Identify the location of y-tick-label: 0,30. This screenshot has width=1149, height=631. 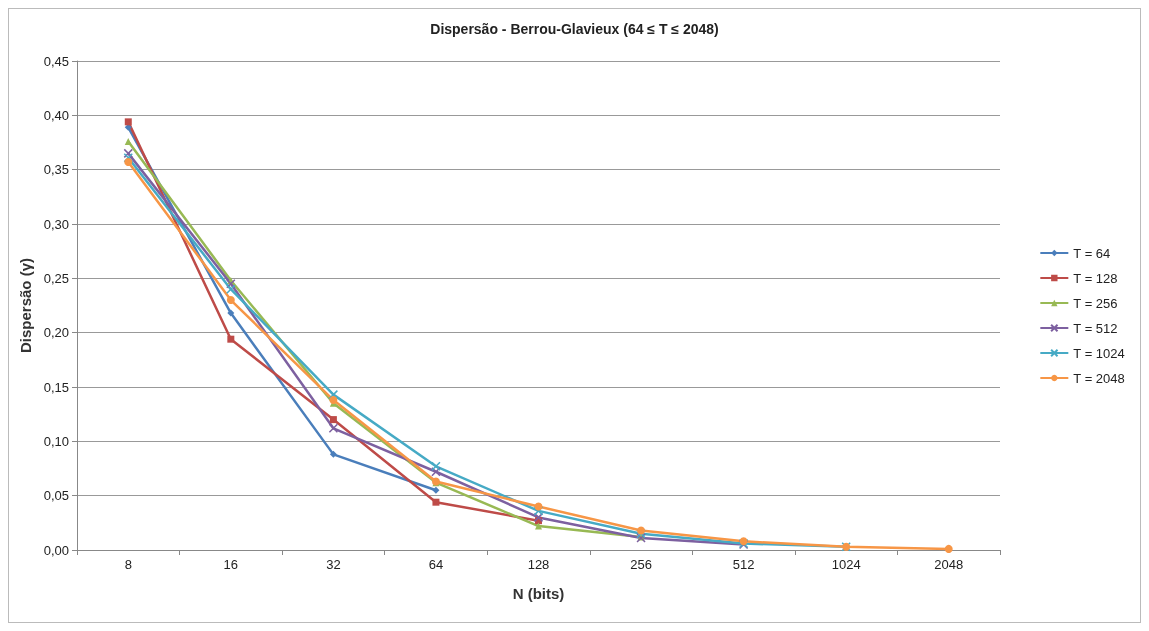
(56, 224).